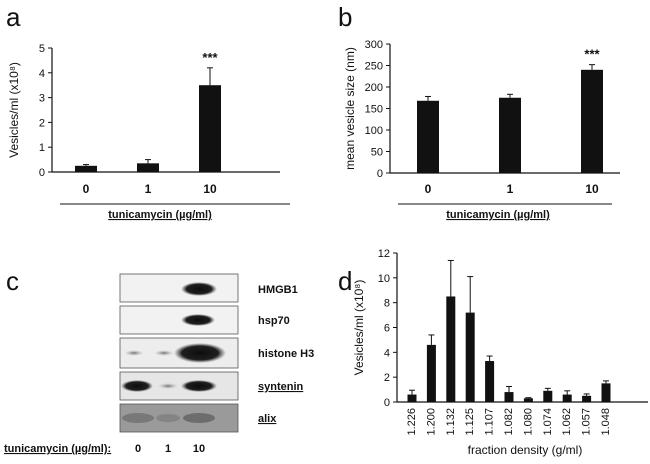  What do you see at coordinates (377, 153) in the screenshot?
I see `y-tick-label: 50` at bounding box center [377, 153].